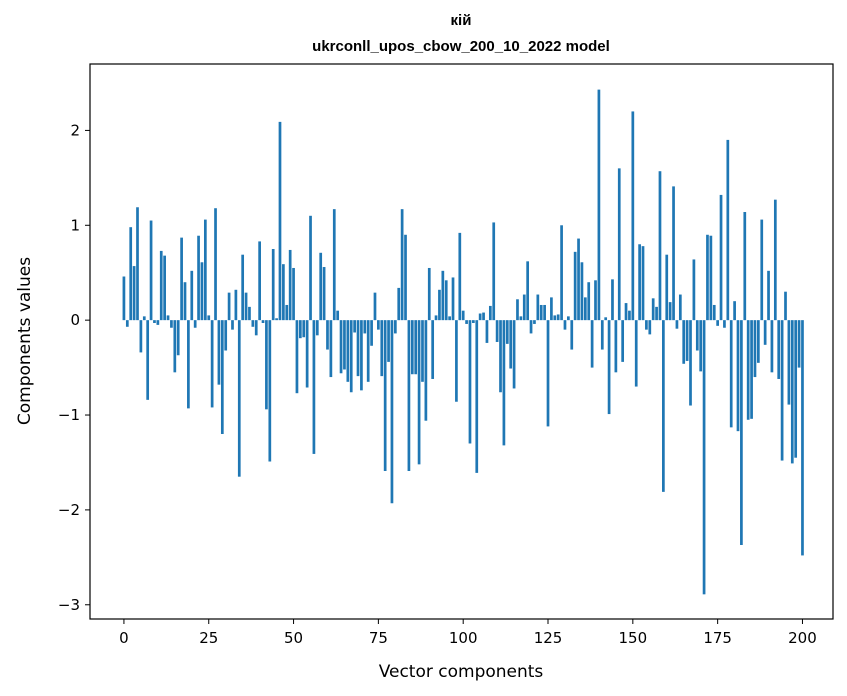 The height and width of the screenshot is (696, 847). I want to click on y-axis-ticks: −3 −2 −1 0 1 2, so click(74, 367).